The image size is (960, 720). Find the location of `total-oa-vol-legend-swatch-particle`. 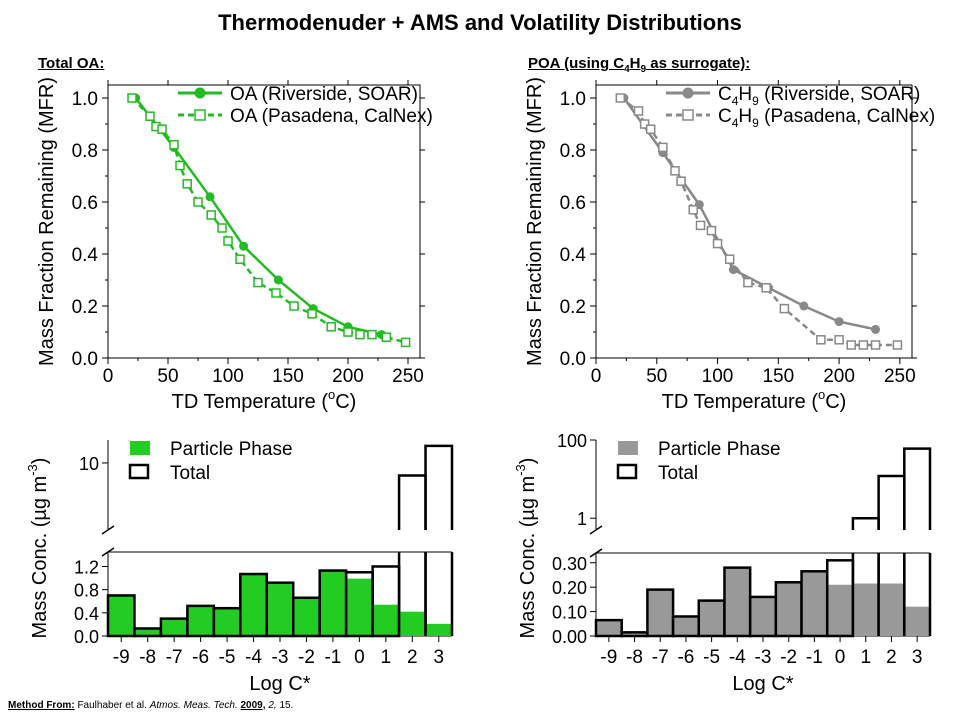

total-oa-vol-legend-swatch-particle is located at coordinates (140, 448).